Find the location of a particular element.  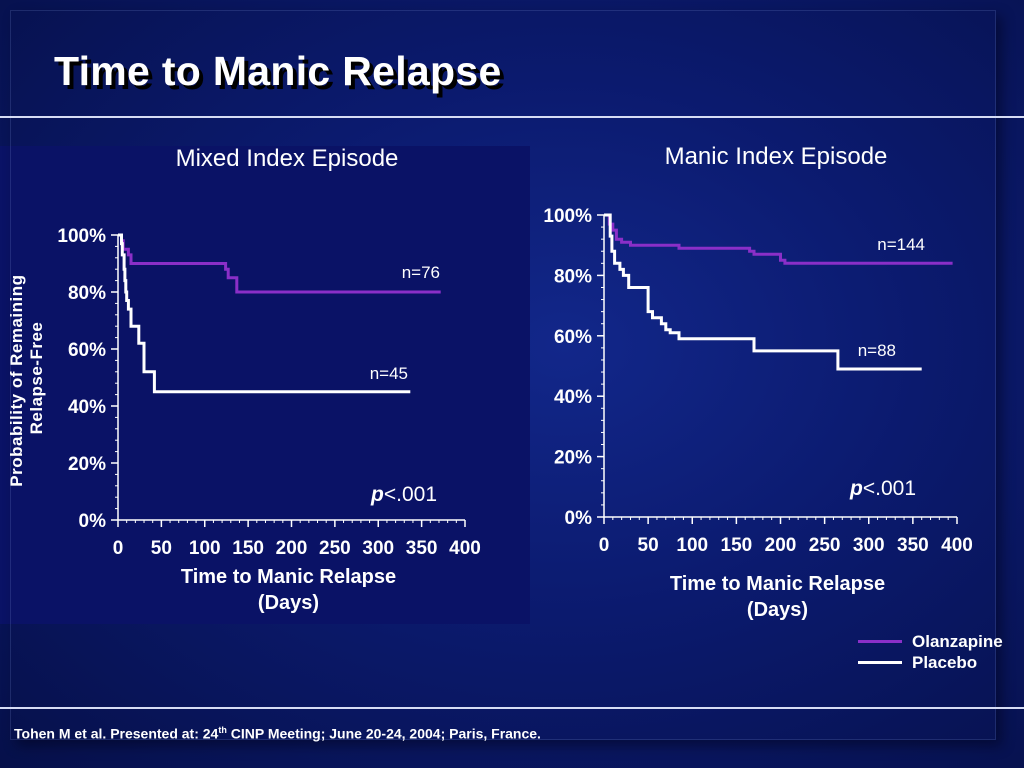

legend: Olanzapine Placebo is located at coordinates (930, 652).